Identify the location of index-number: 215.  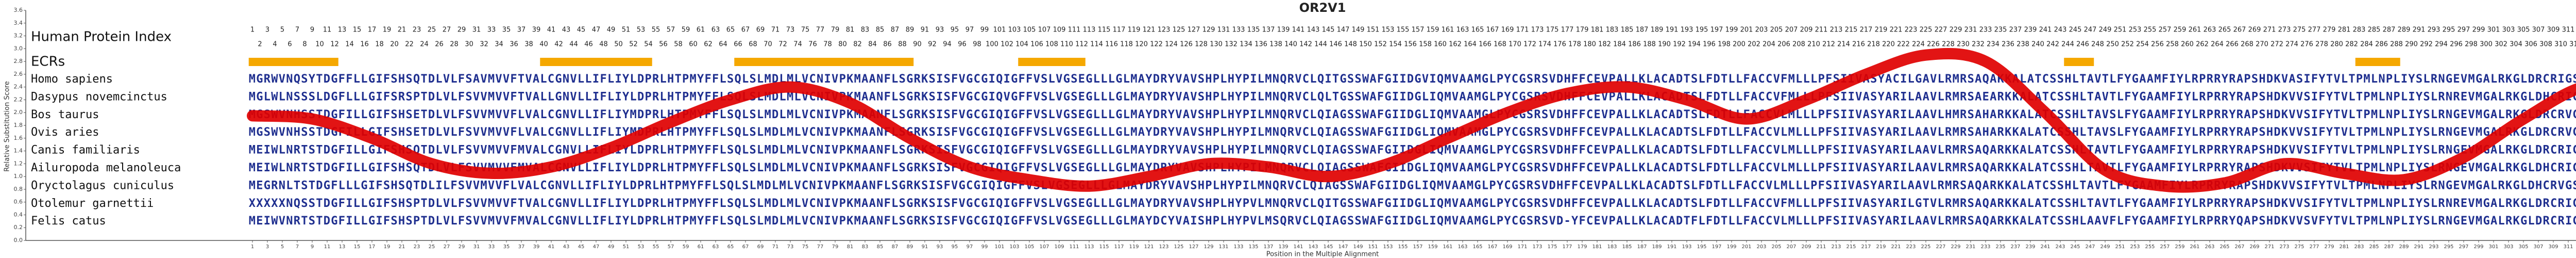
(1851, 30).